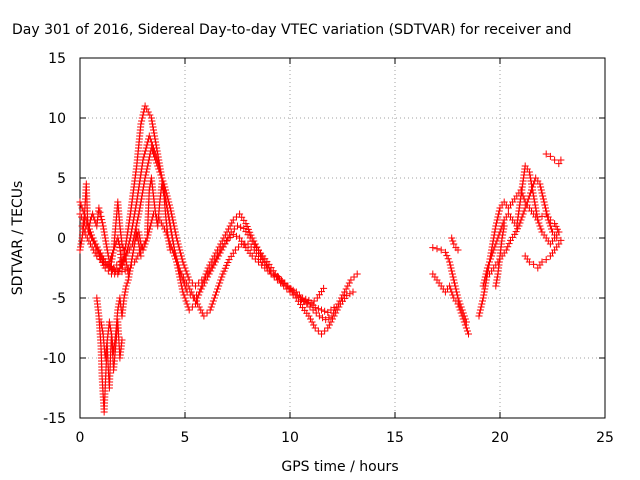 Image resolution: width=640 pixels, height=480 pixels. I want to click on series-trace-o, so click(525, 226).